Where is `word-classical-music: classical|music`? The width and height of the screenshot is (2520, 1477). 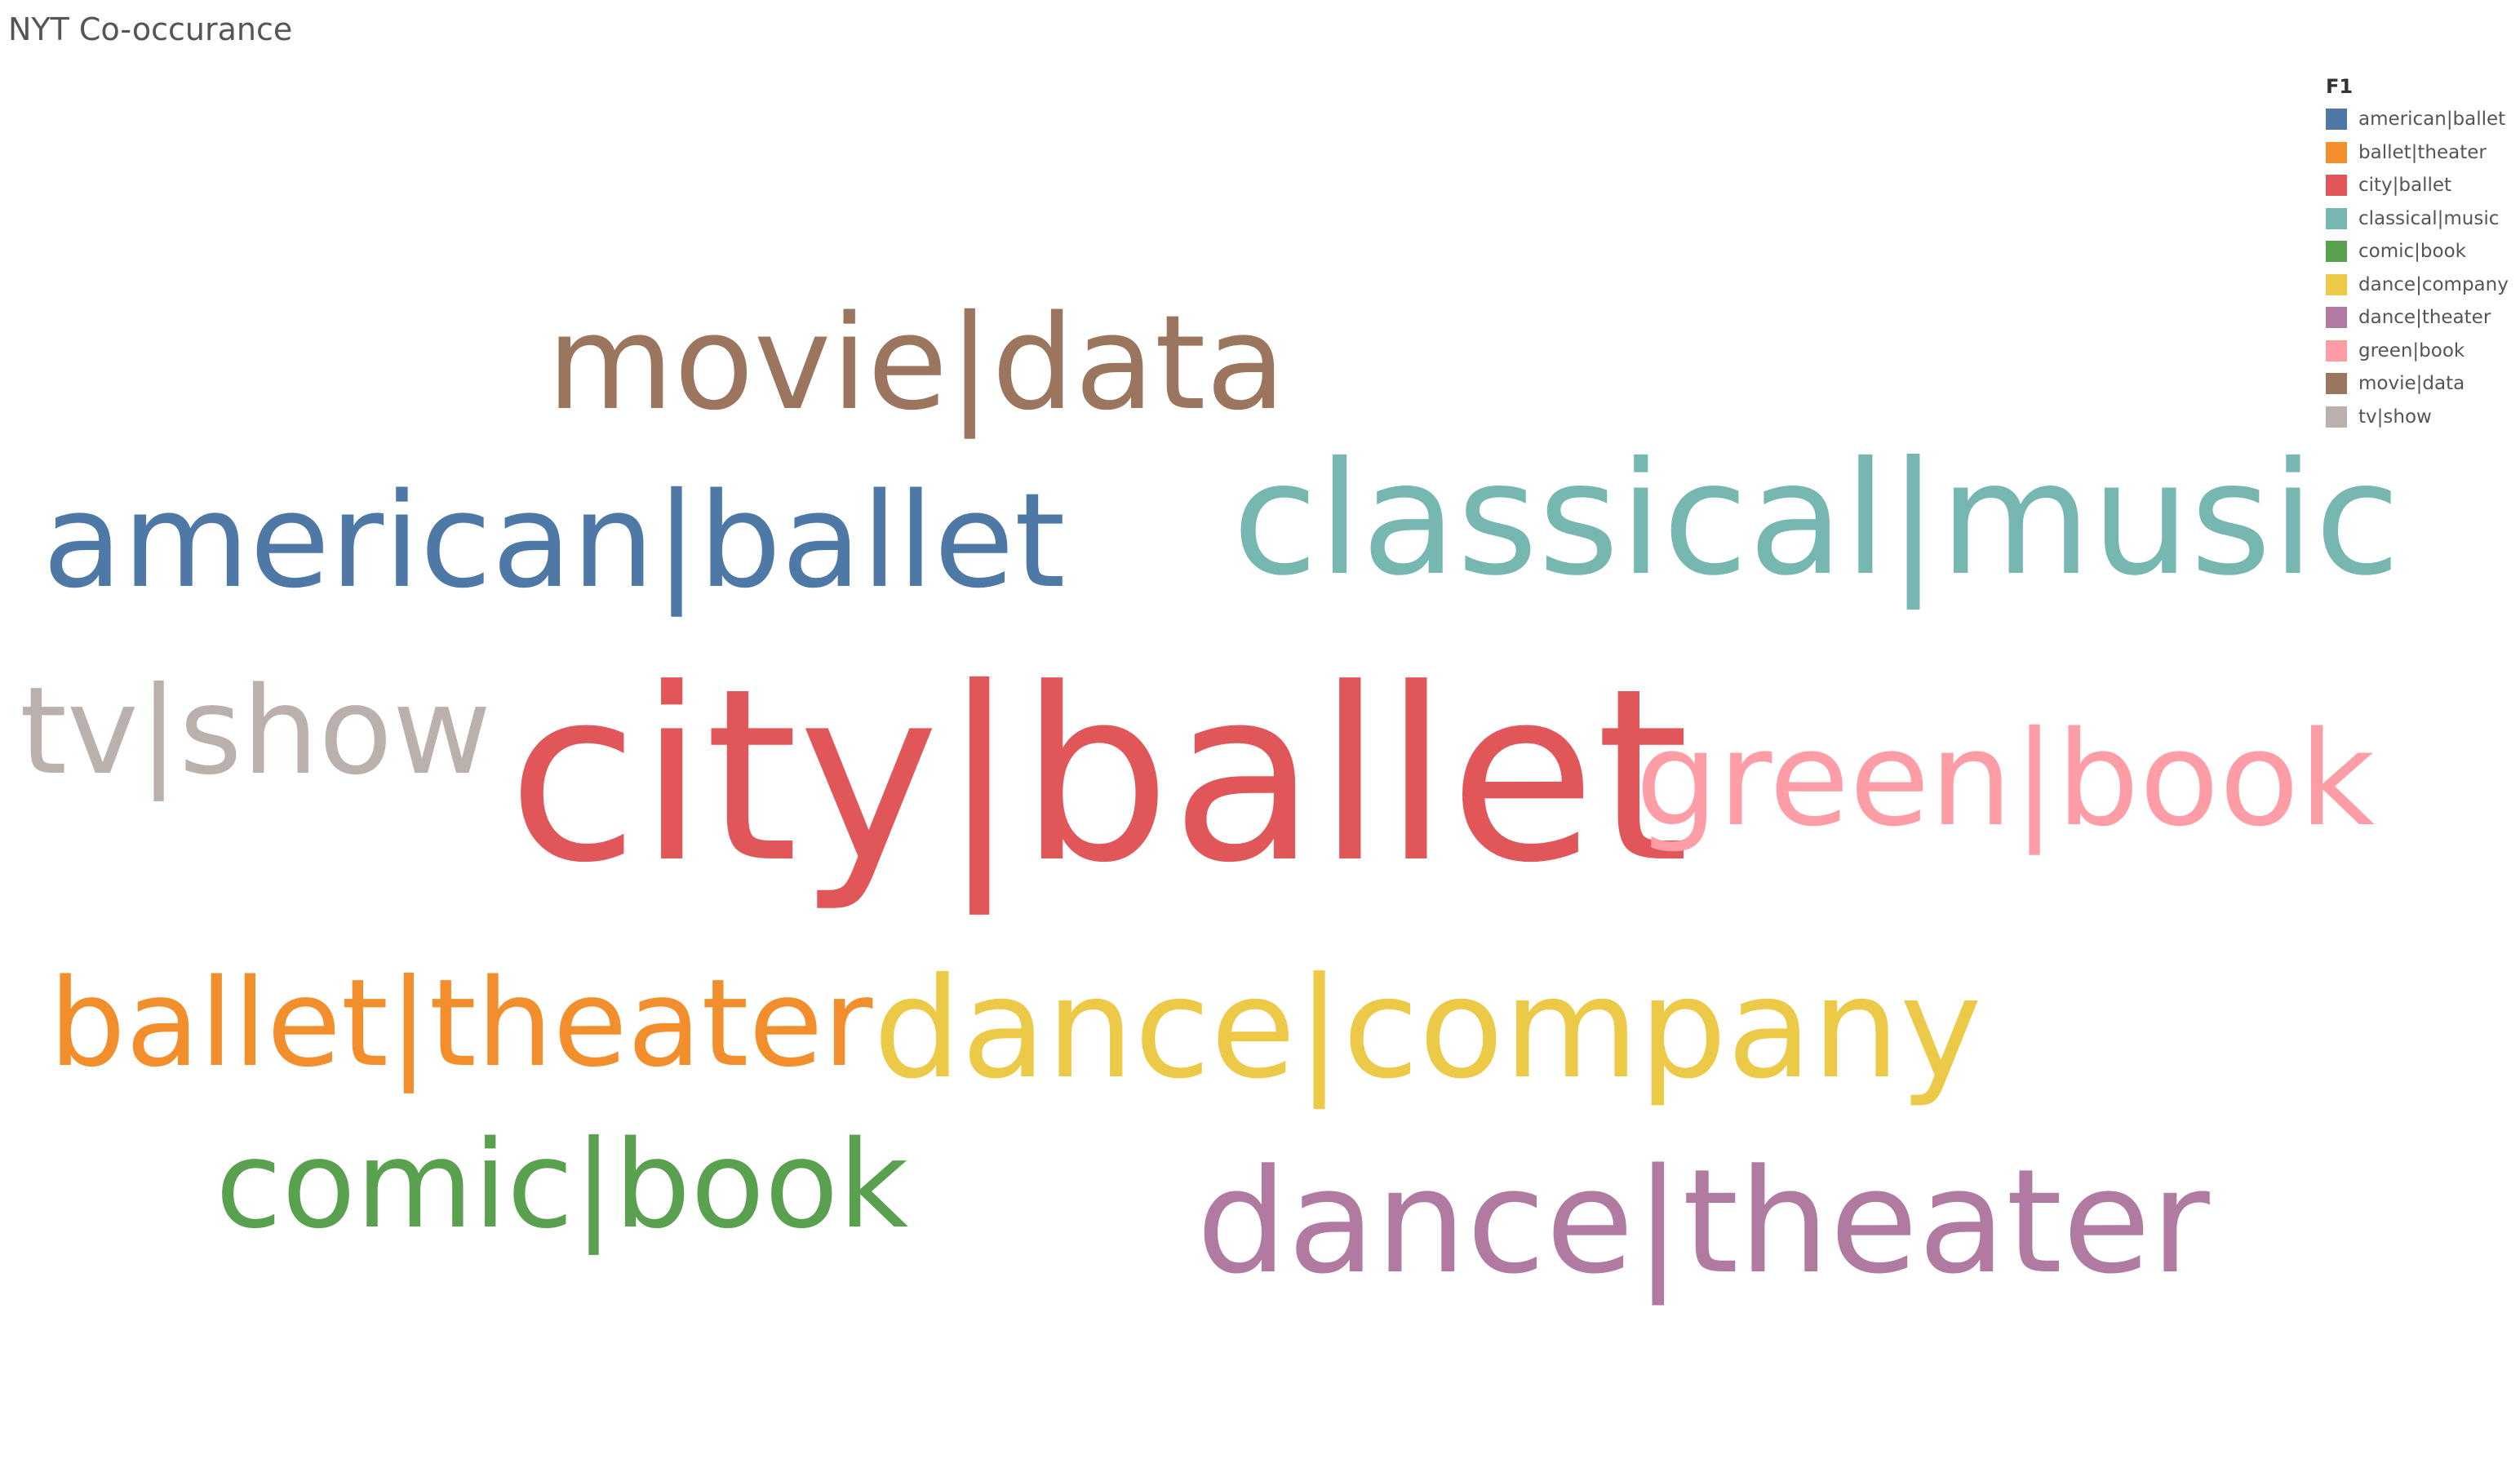 word-classical-music: classical|music is located at coordinates (1816, 520).